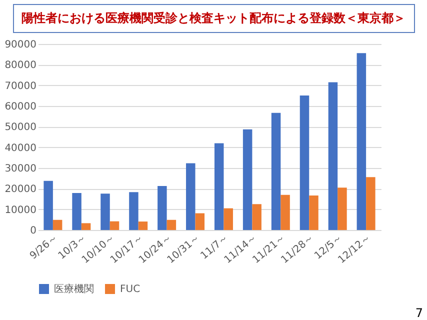  Describe the element at coordinates (20, 148) in the screenshot. I see `y-tick-label: 40000` at that location.